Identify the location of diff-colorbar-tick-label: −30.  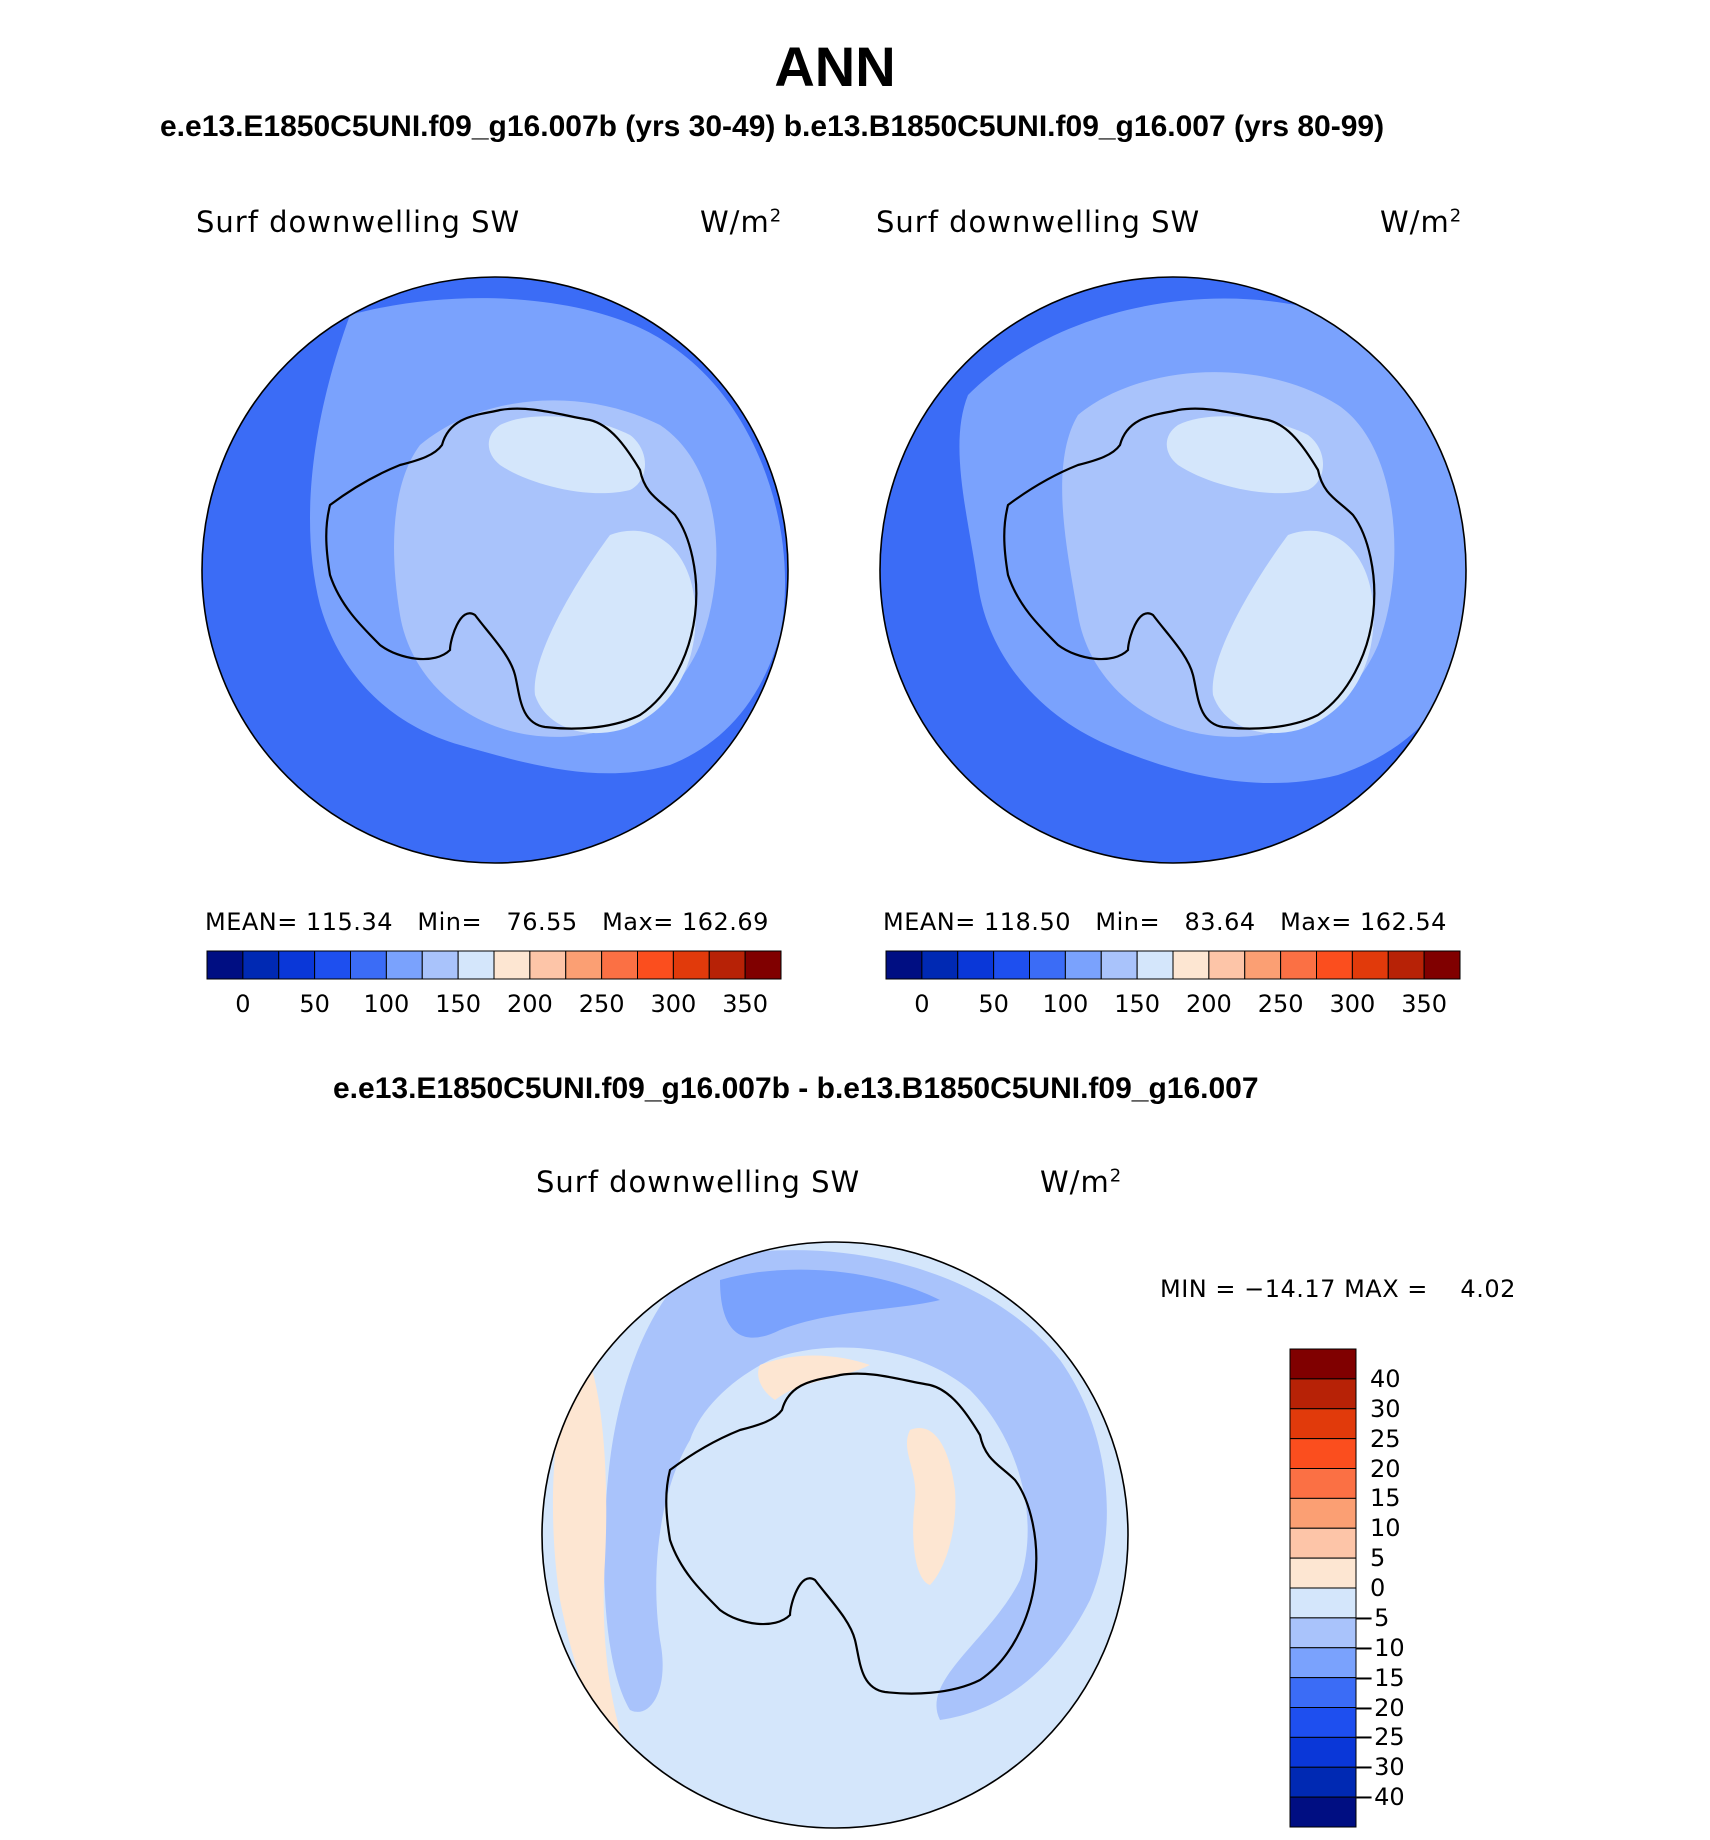
(1379, 1767).